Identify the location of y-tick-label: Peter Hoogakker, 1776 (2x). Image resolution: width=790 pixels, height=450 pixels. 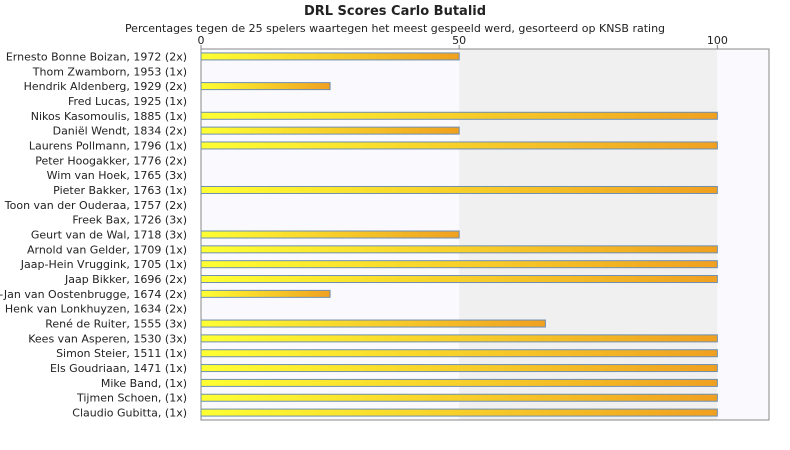
(111, 160).